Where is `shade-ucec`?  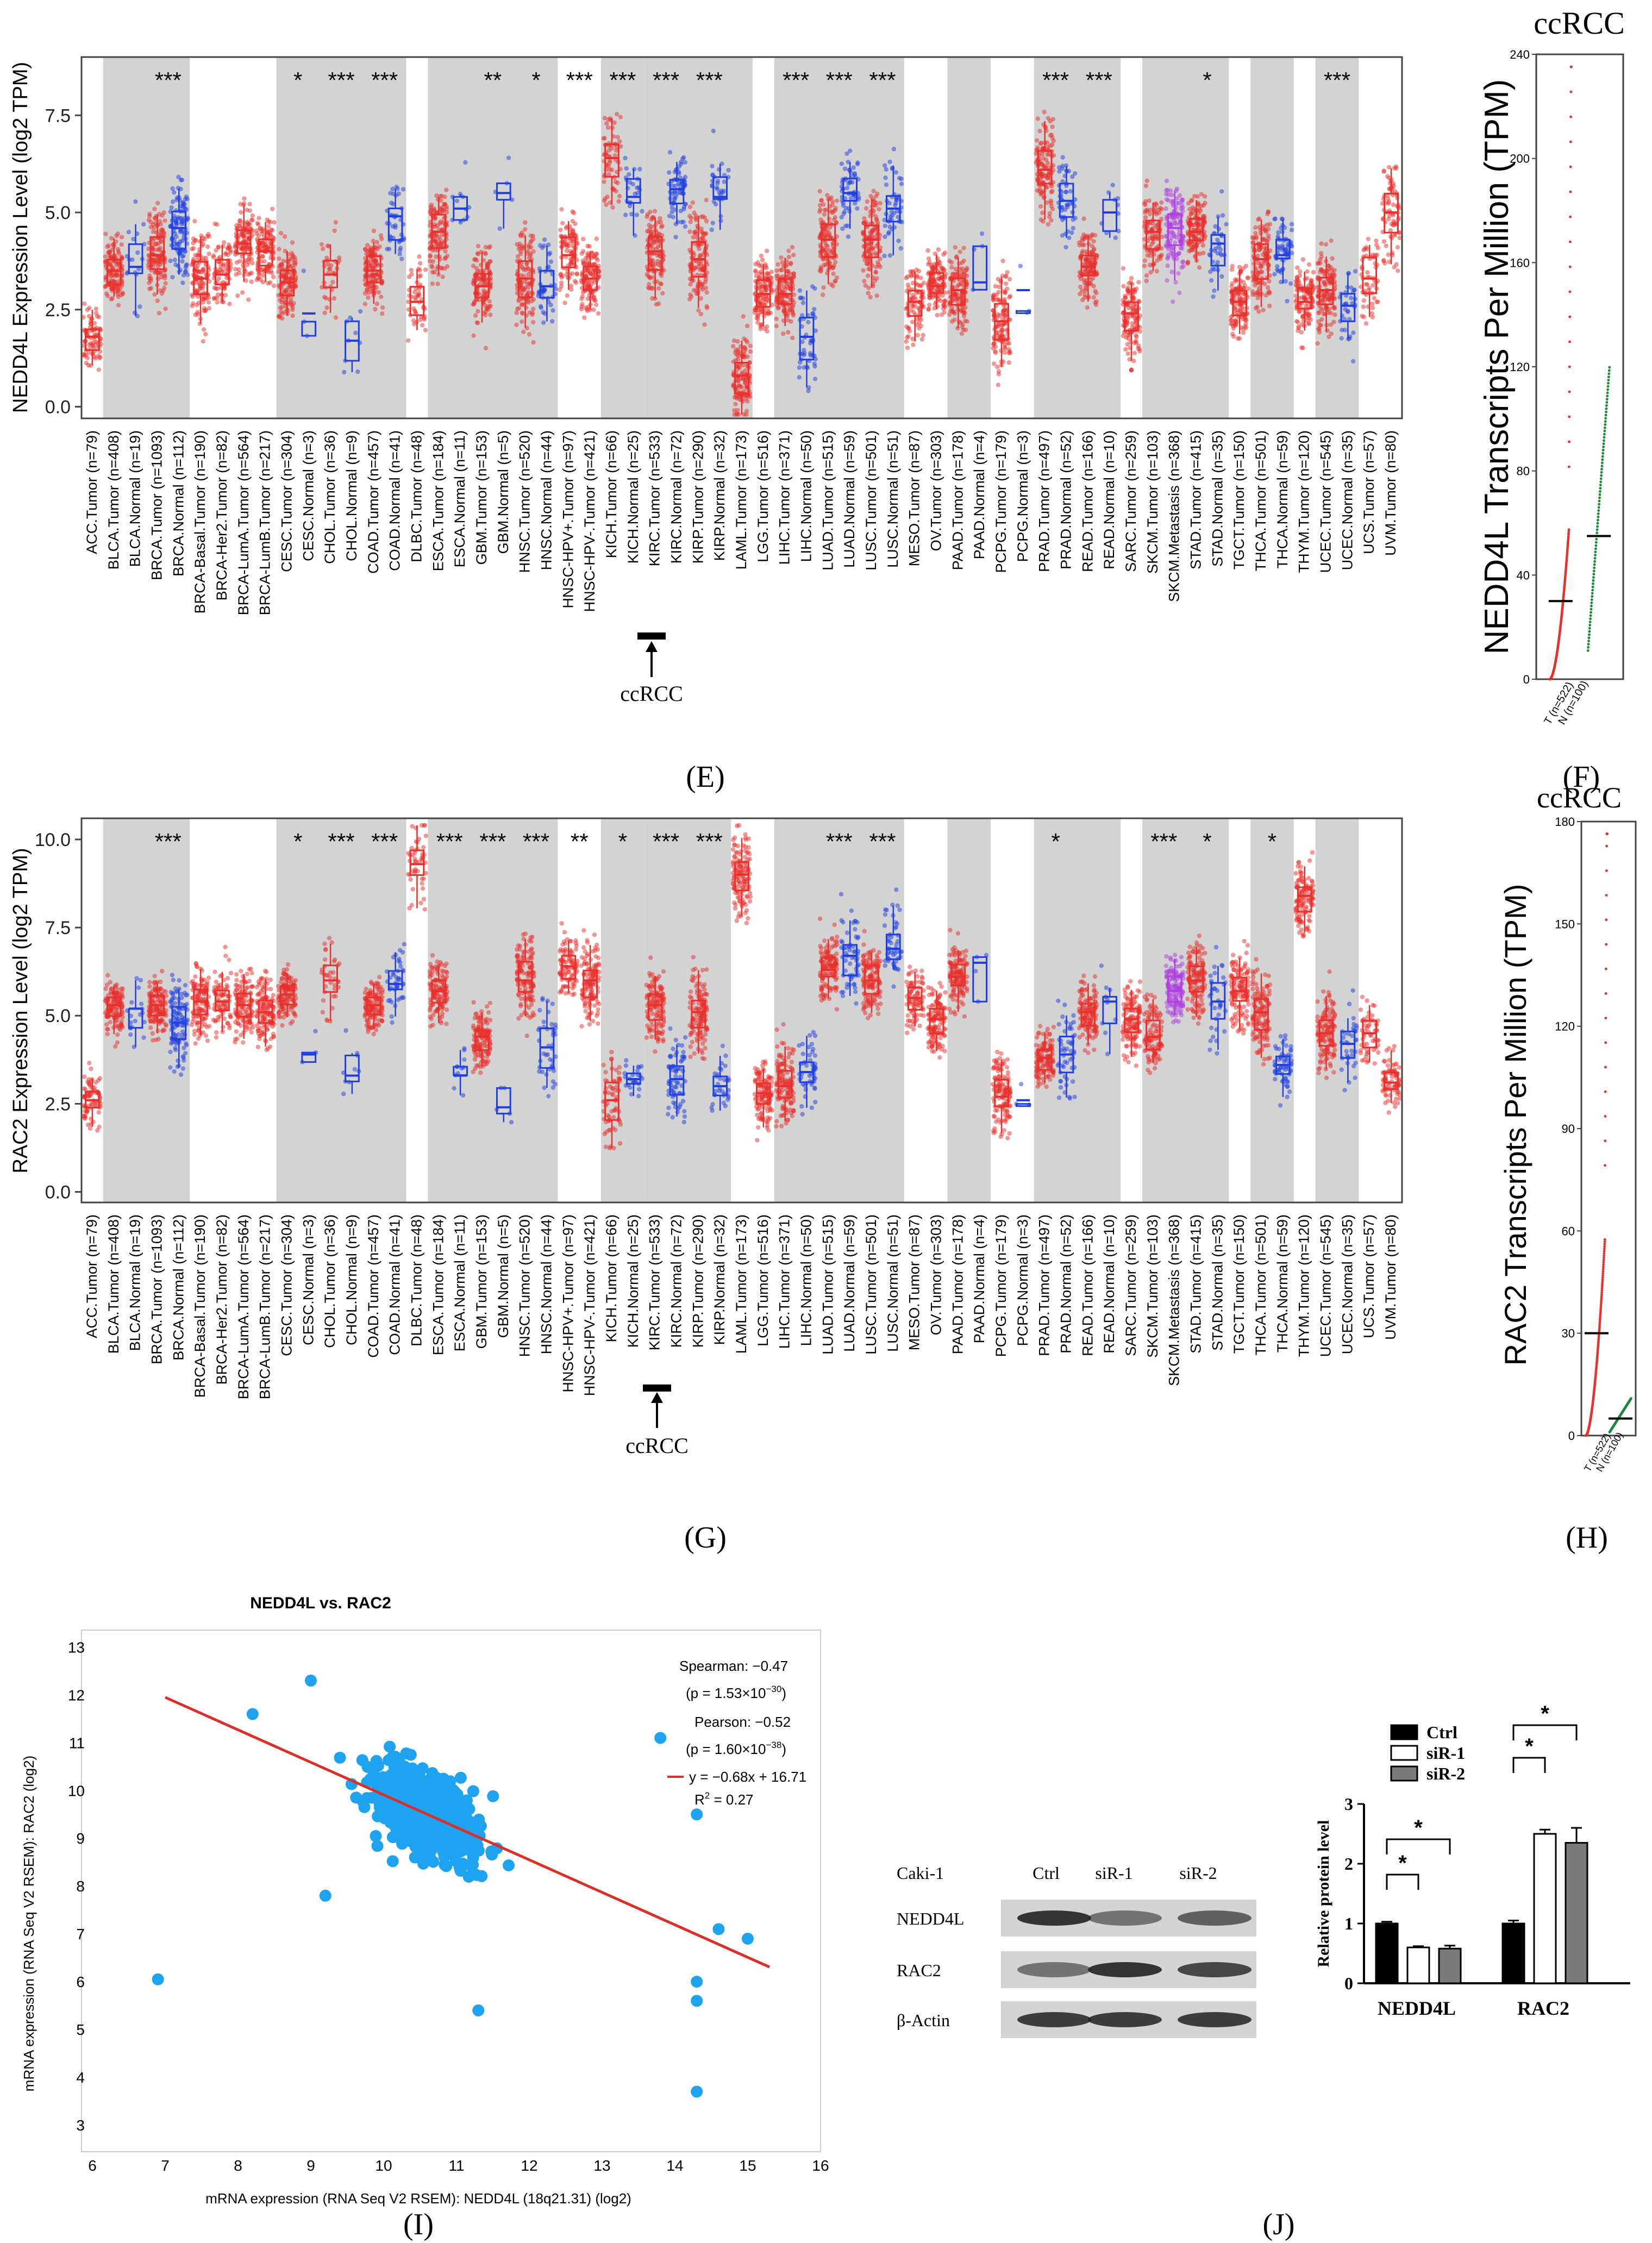 shade-ucec is located at coordinates (1337, 237).